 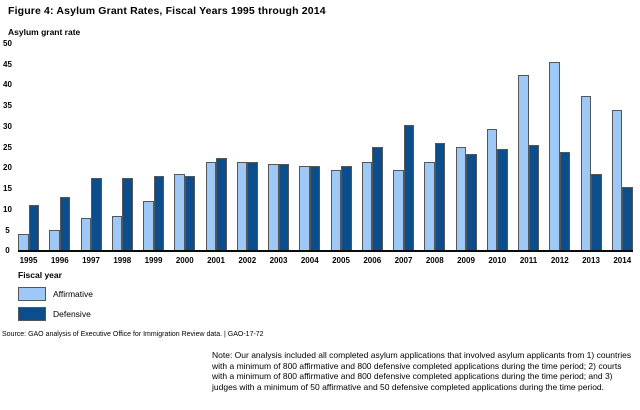 I want to click on y-tick-35: 35, so click(x=7, y=106).